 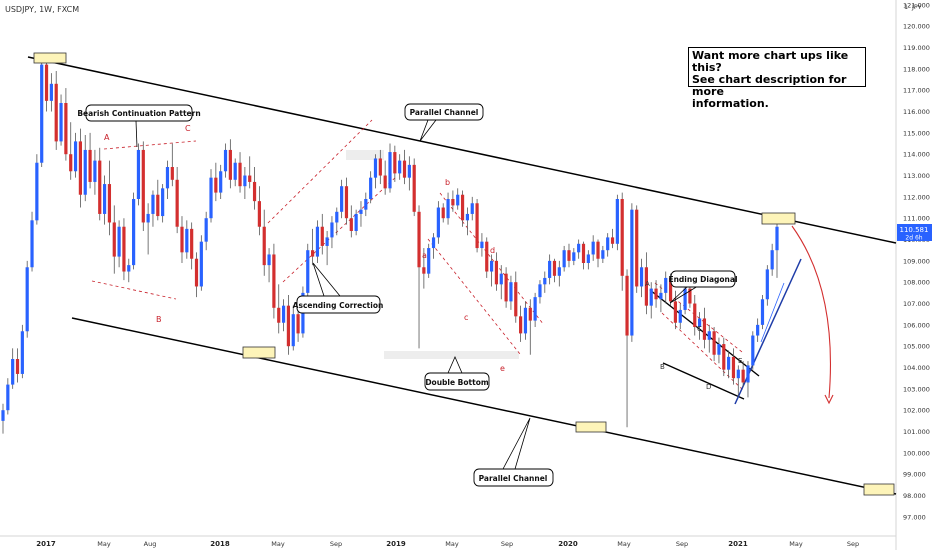 What do you see at coordinates (107, 137) in the screenshot?
I see `wave-letter-a1: A` at bounding box center [107, 137].